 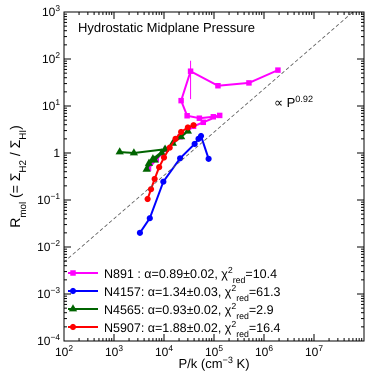 I want to click on x-tick-label: 10$^{7}$, so click(x=314, y=351).